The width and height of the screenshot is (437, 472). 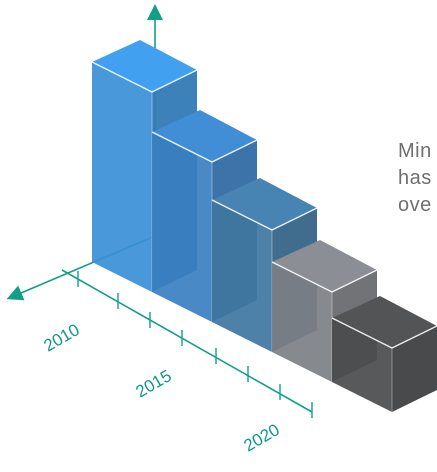 I want to click on caption-text: Min has ove, so click(x=417, y=178).